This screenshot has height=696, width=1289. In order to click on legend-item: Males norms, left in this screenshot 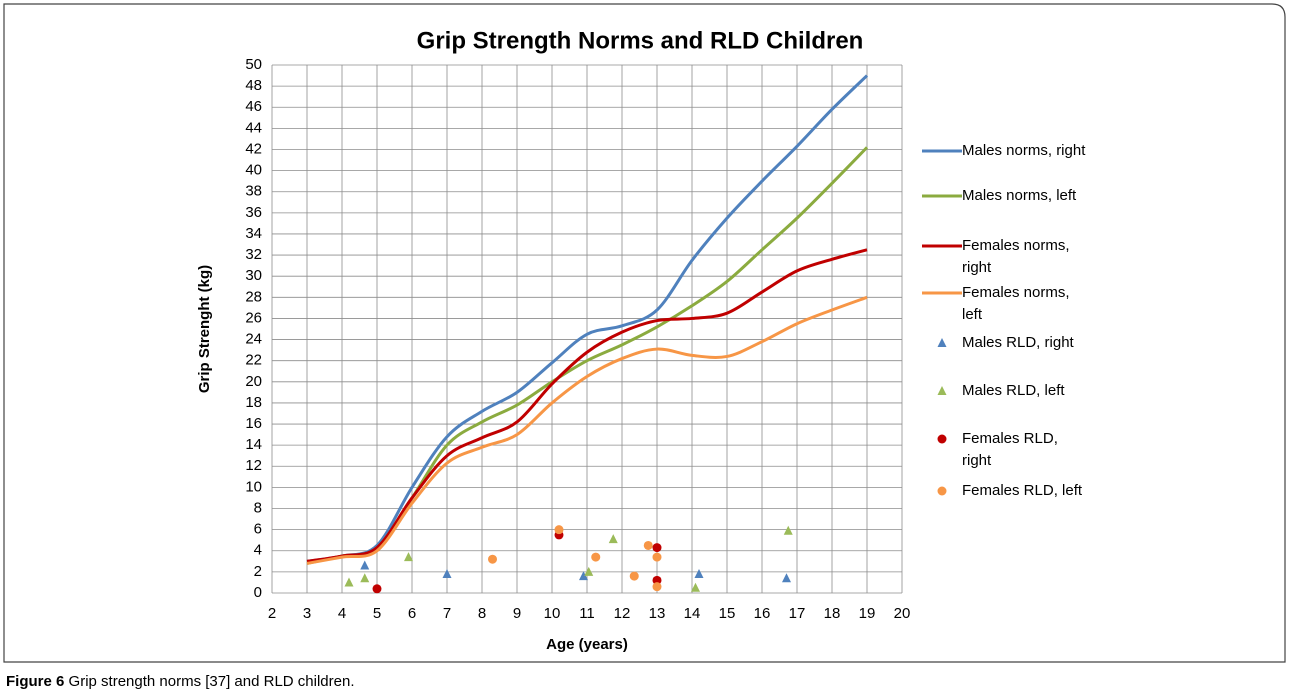, I will do `click(1010, 196)`.